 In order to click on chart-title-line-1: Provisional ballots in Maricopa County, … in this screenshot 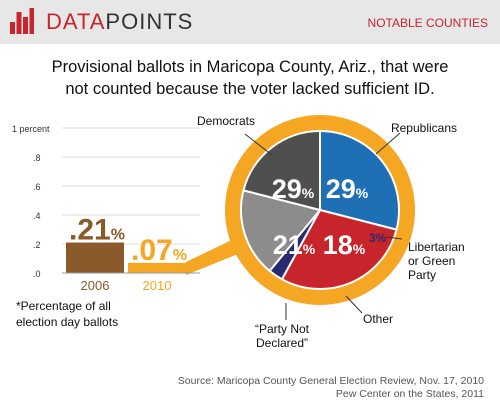, I will do `click(250, 67)`.